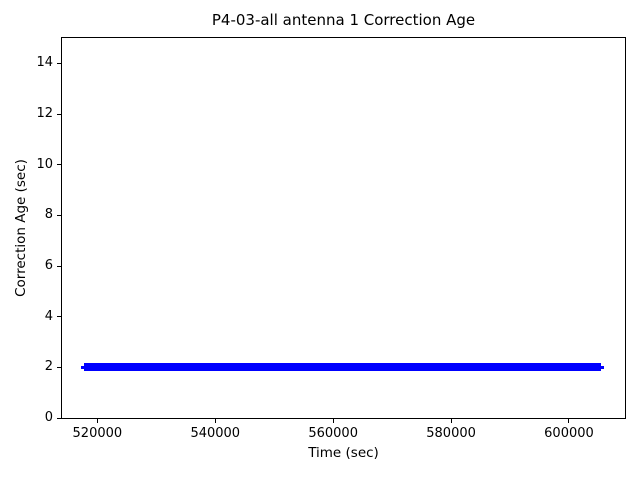 This screenshot has width=640, height=480. What do you see at coordinates (44, 113) in the screenshot?
I see `y-tick-label: 12` at bounding box center [44, 113].